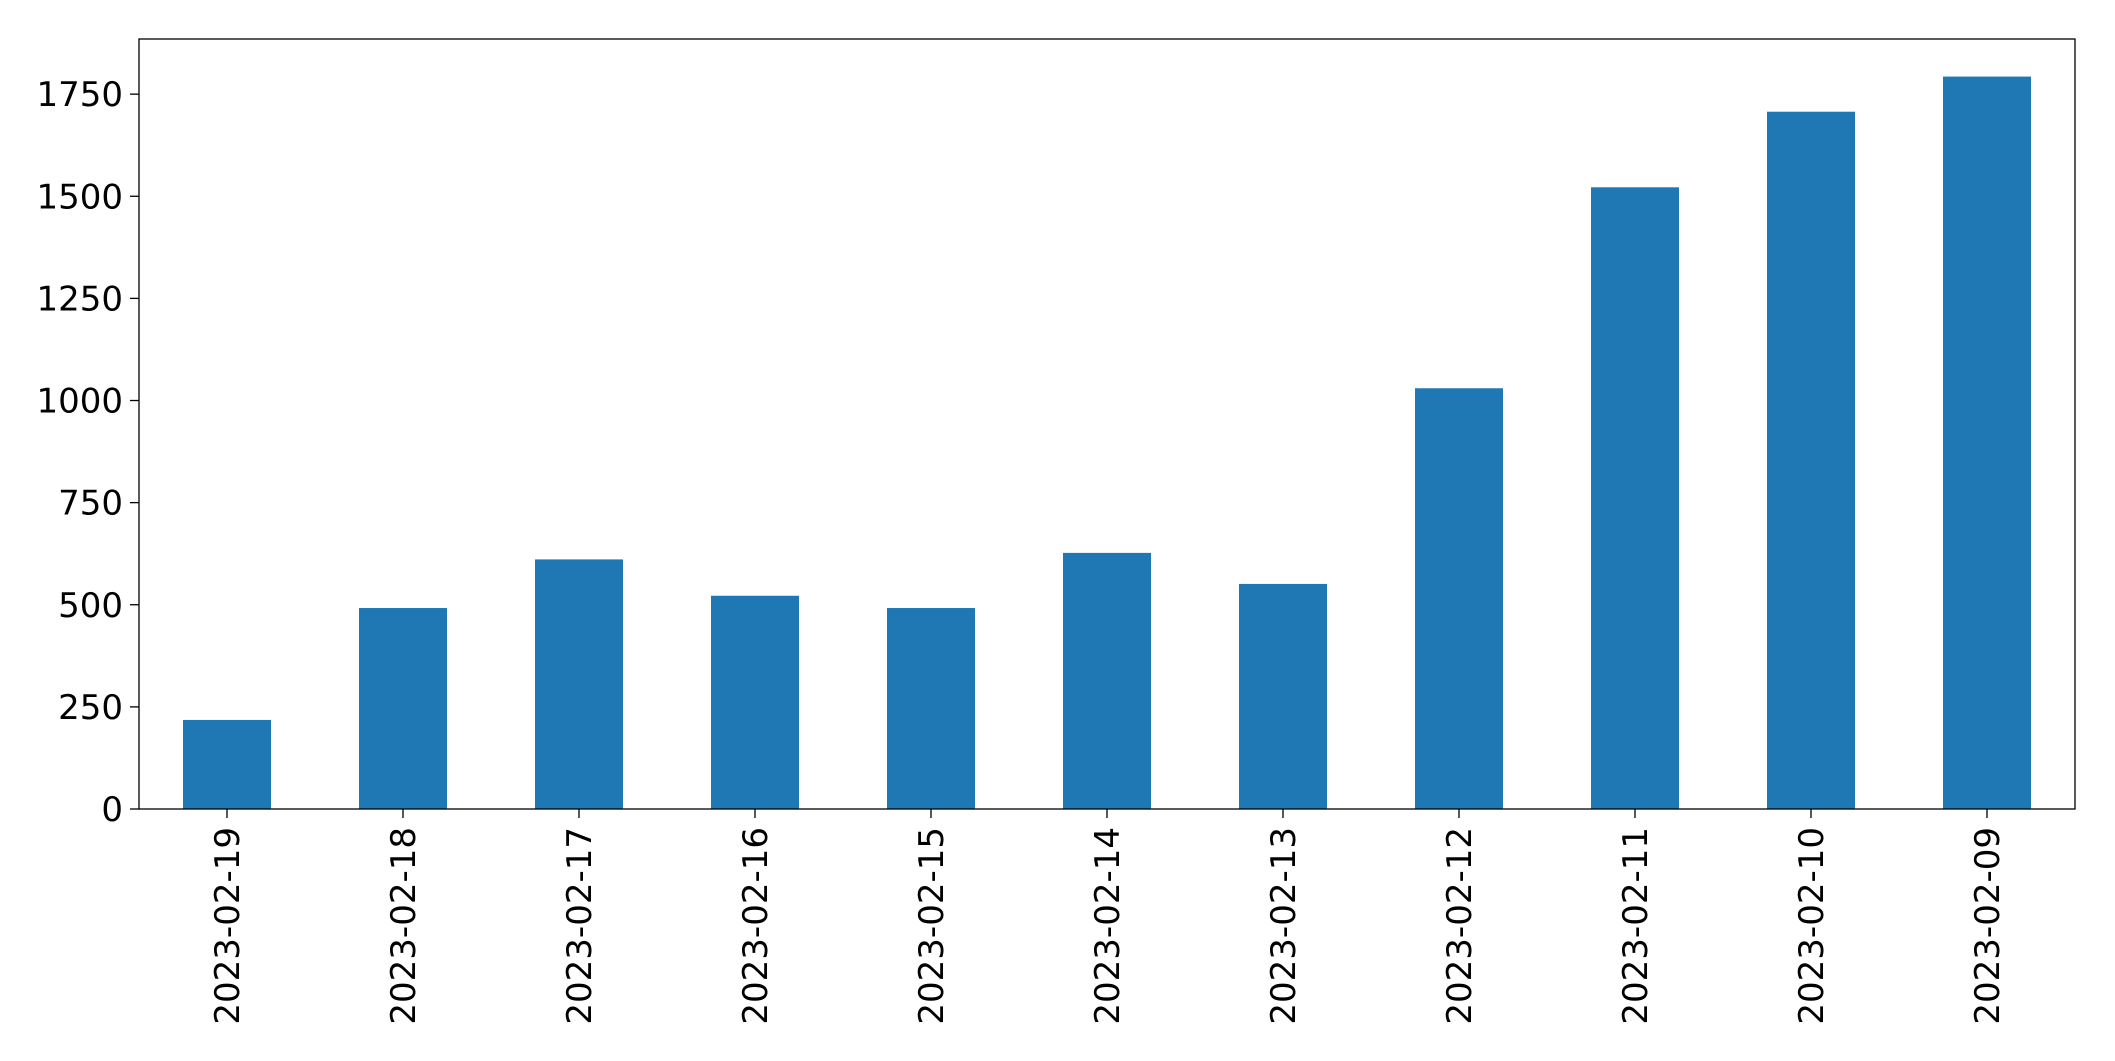  What do you see at coordinates (932, 926) in the screenshot?
I see `x-tick-label: 2023-02-15` at bounding box center [932, 926].